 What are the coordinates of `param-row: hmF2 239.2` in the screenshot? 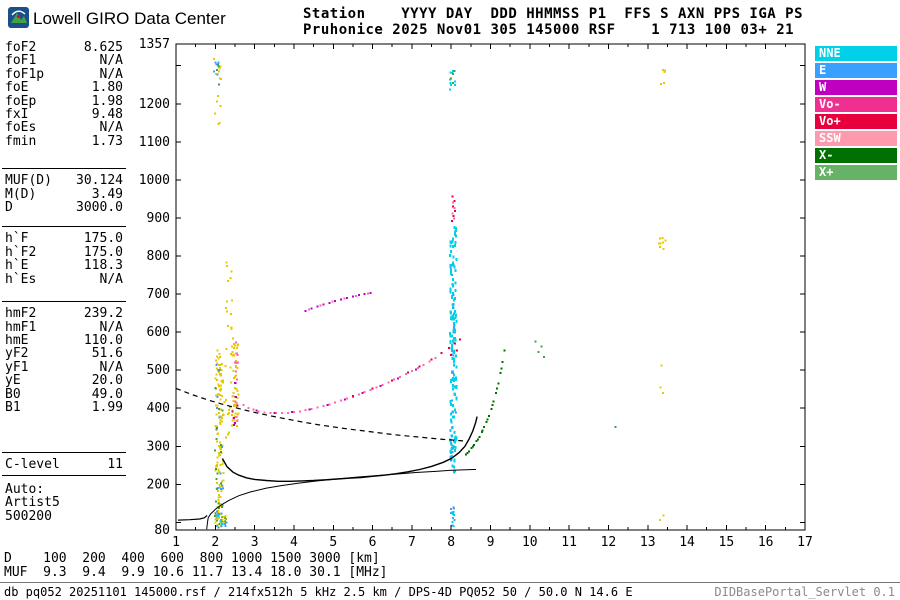 It's located at (64, 314).